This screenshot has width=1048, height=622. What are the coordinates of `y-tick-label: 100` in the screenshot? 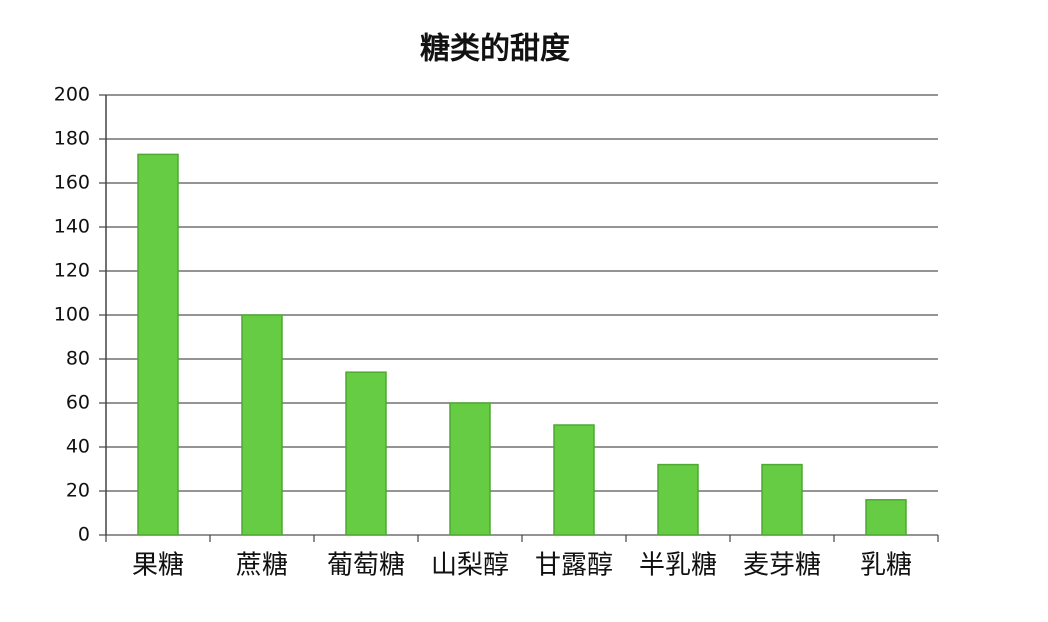 It's located at (72, 315).